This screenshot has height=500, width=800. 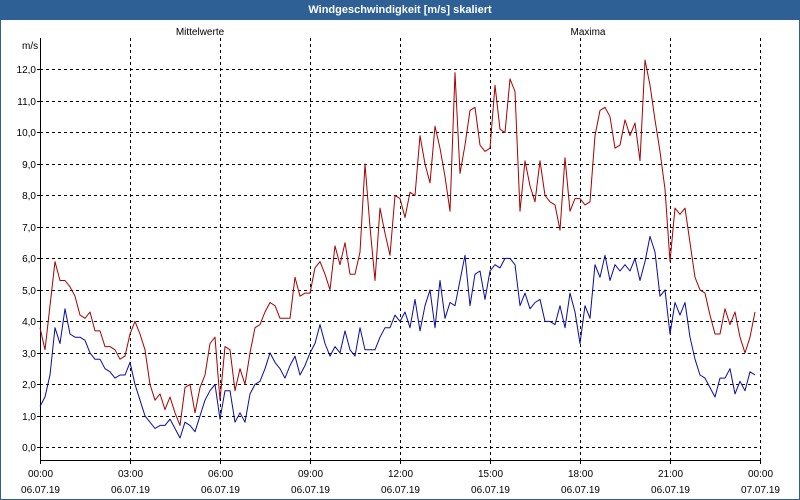 I want to click on x-tick-label-time: 18:00, so click(x=580, y=474).